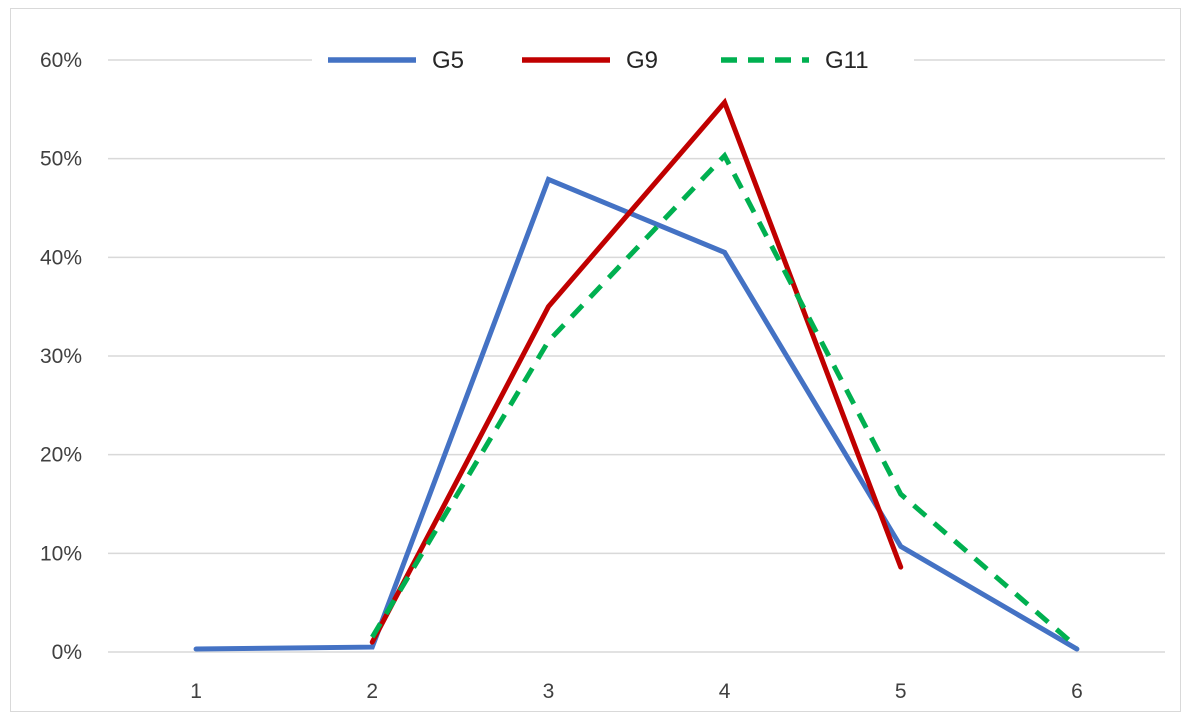 This screenshot has width=1193, height=724. I want to click on y-tick-label: 30%, so click(61, 356).